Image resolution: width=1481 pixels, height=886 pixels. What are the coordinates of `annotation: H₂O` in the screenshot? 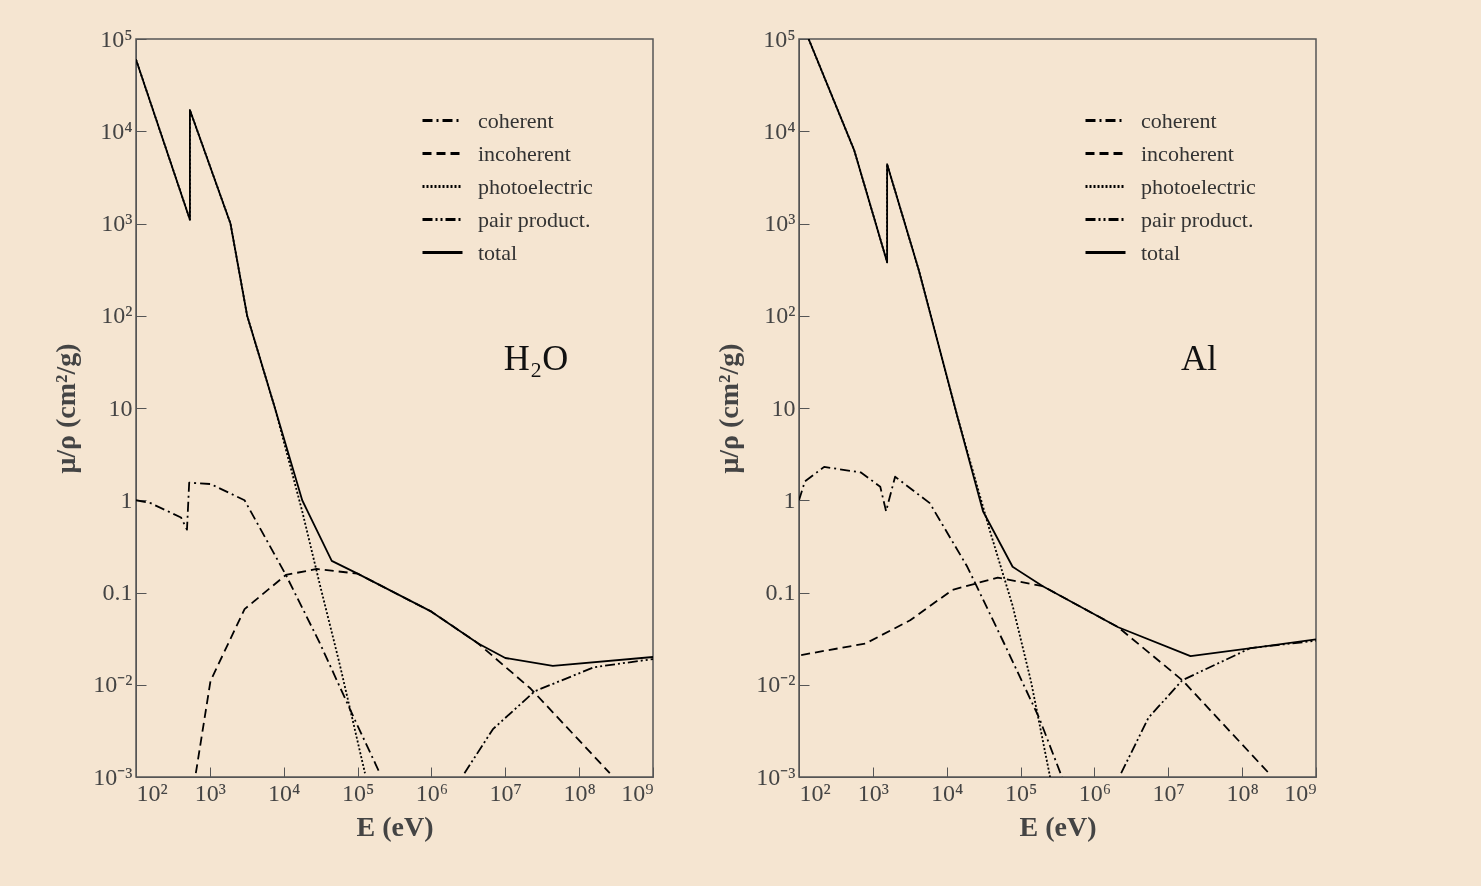 It's located at (536, 358).